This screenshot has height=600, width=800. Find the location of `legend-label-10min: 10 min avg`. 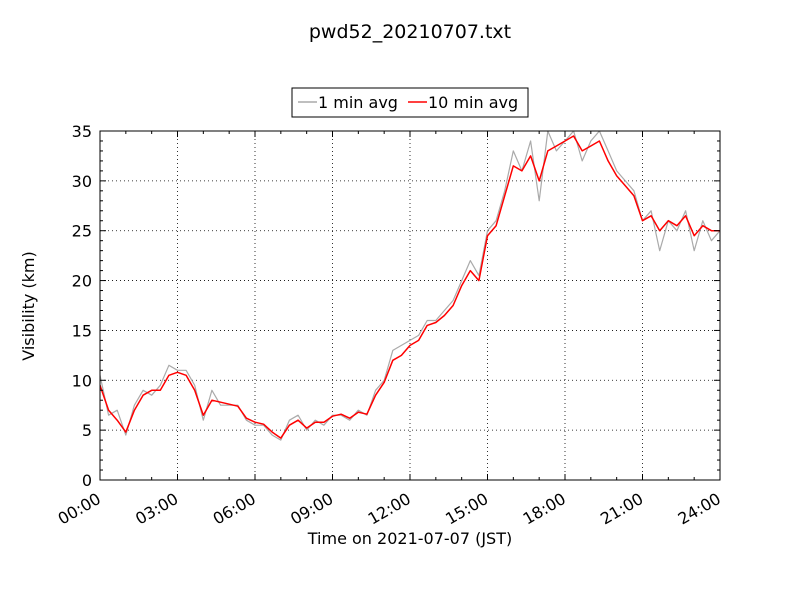

legend-label-10min: 10 min avg is located at coordinates (473, 102).